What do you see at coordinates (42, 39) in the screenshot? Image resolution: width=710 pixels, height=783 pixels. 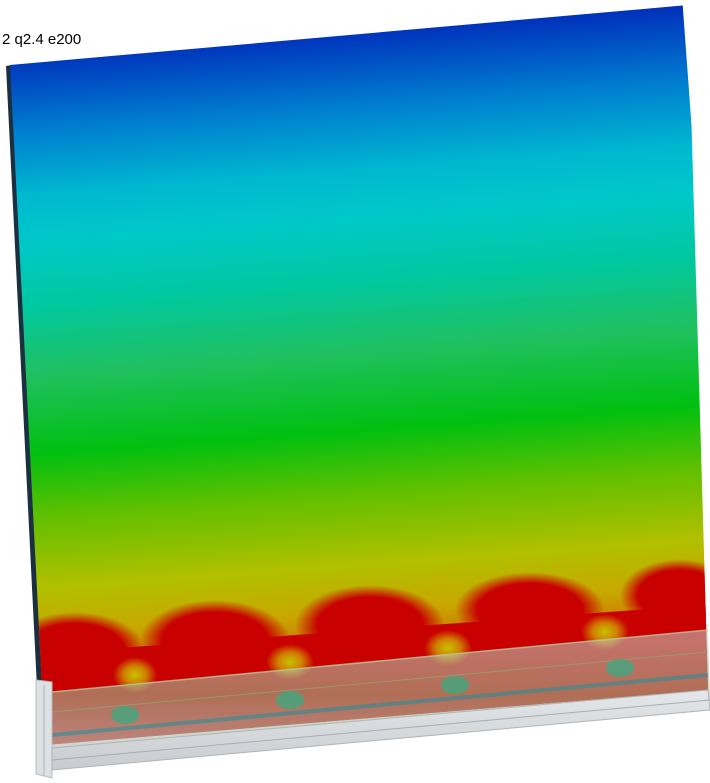 I see `scene-label: 2 q2.4 e200` at bounding box center [42, 39].